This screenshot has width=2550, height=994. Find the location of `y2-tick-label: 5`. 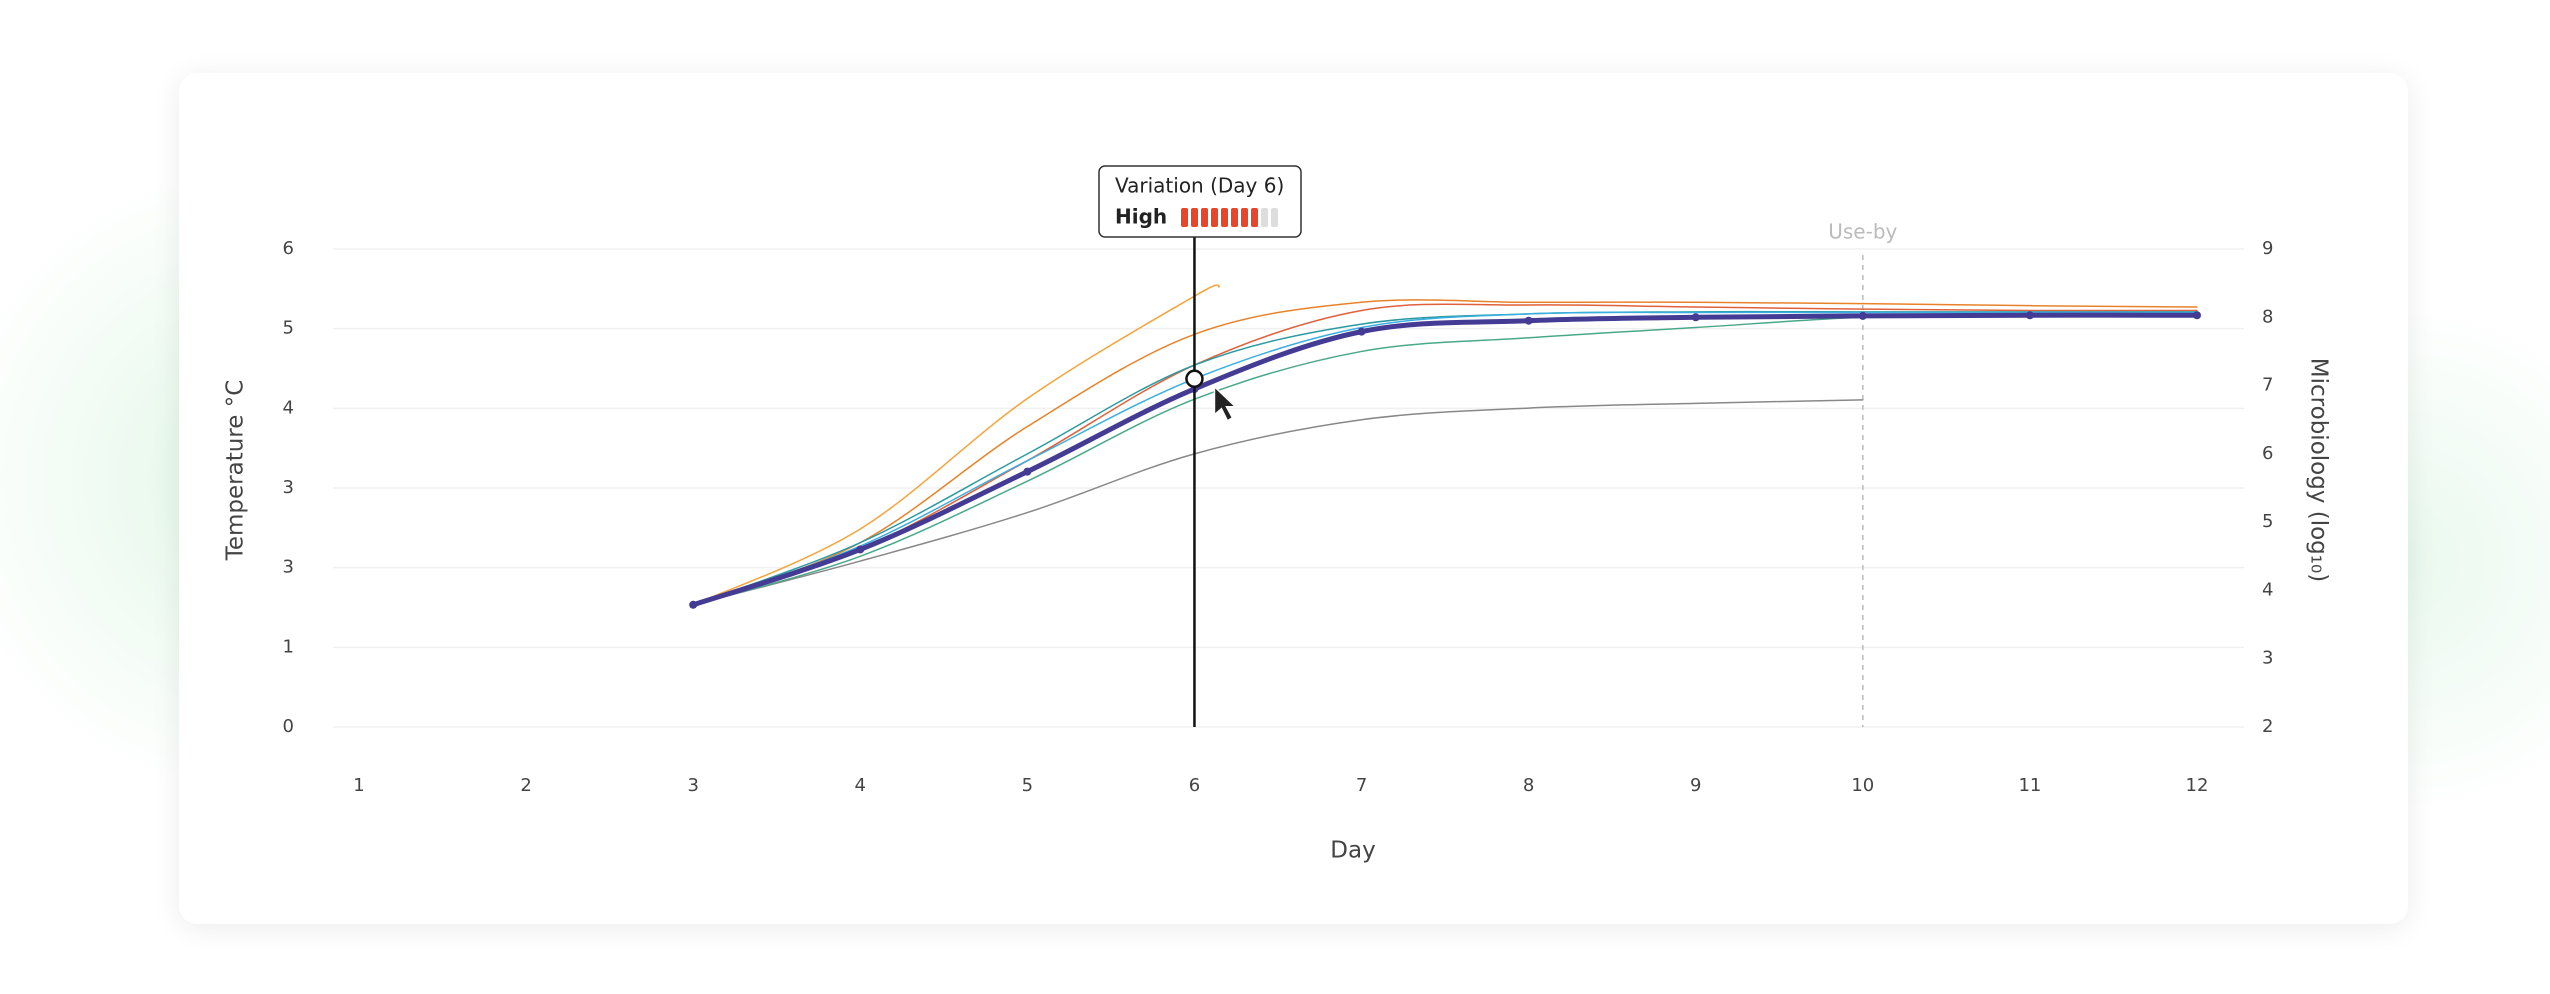

y2-tick-label: 5 is located at coordinates (2267, 521).